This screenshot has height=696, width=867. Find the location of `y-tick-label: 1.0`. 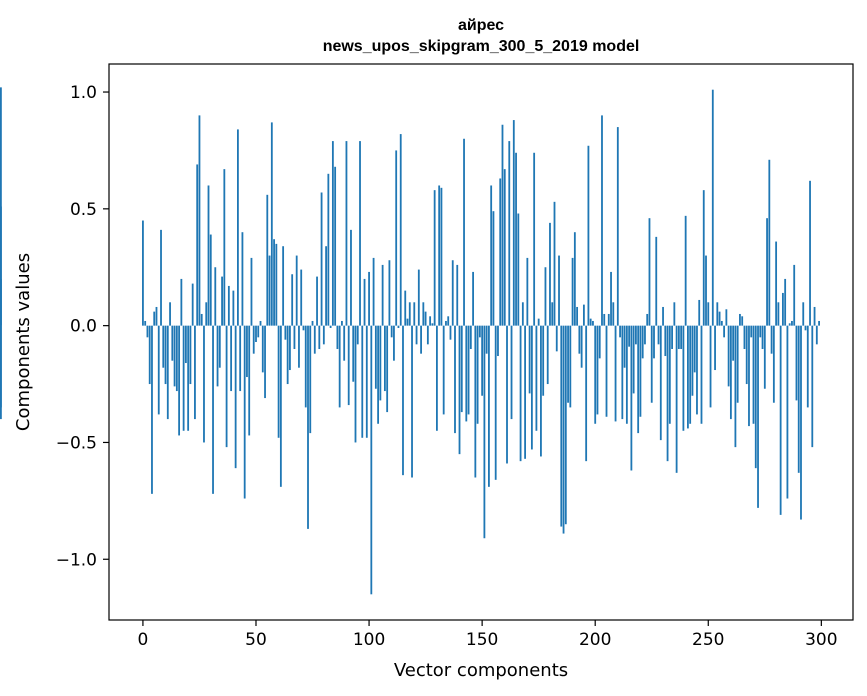

y-tick-label: 1.0 is located at coordinates (83, 93).